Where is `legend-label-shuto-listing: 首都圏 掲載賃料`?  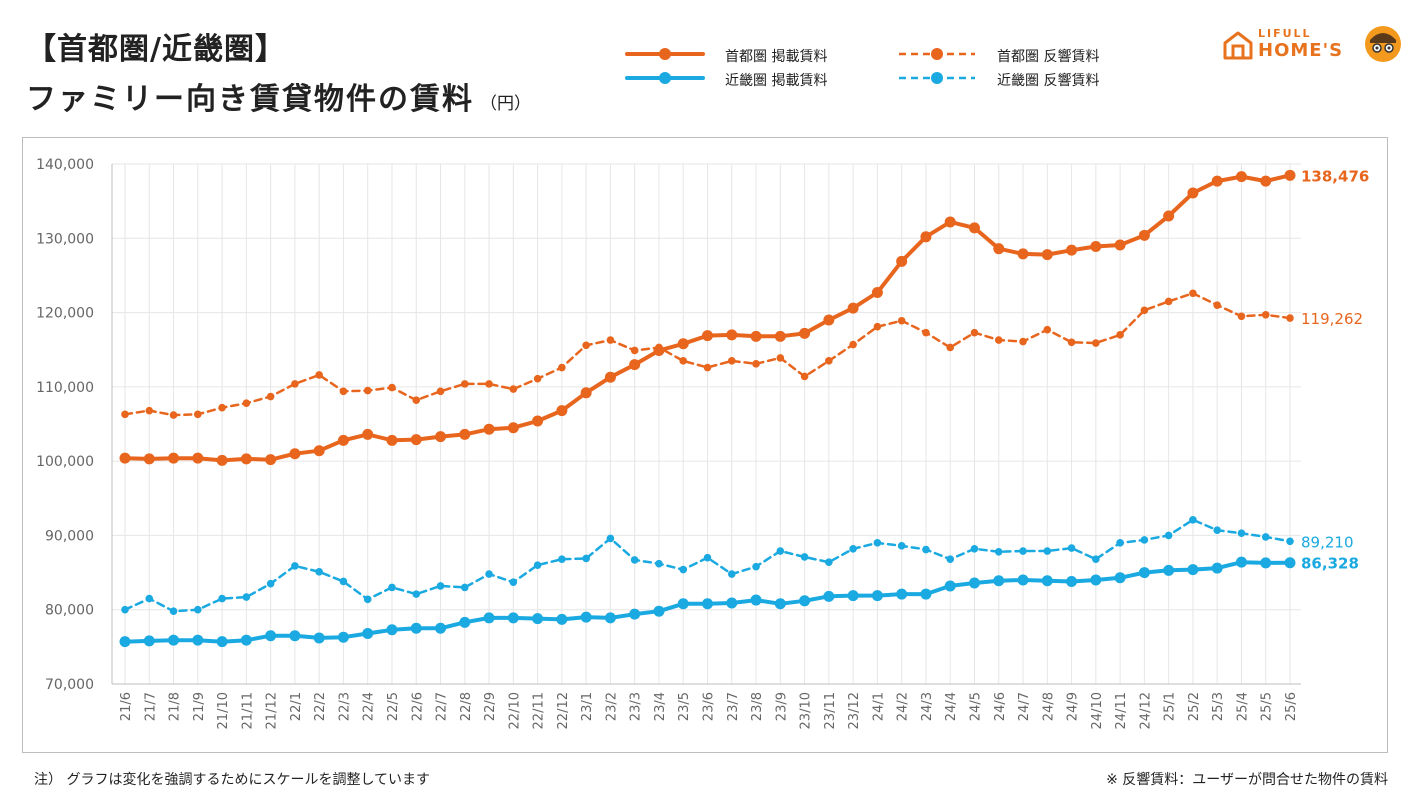
legend-label-shuto-listing: 首都圏 掲載賃料 is located at coordinates (776, 57).